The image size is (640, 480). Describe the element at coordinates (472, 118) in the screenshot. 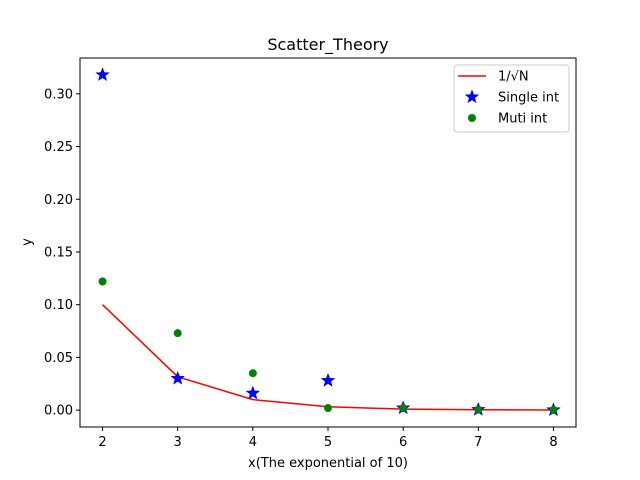

I see `legend-dot-swatch` at that location.